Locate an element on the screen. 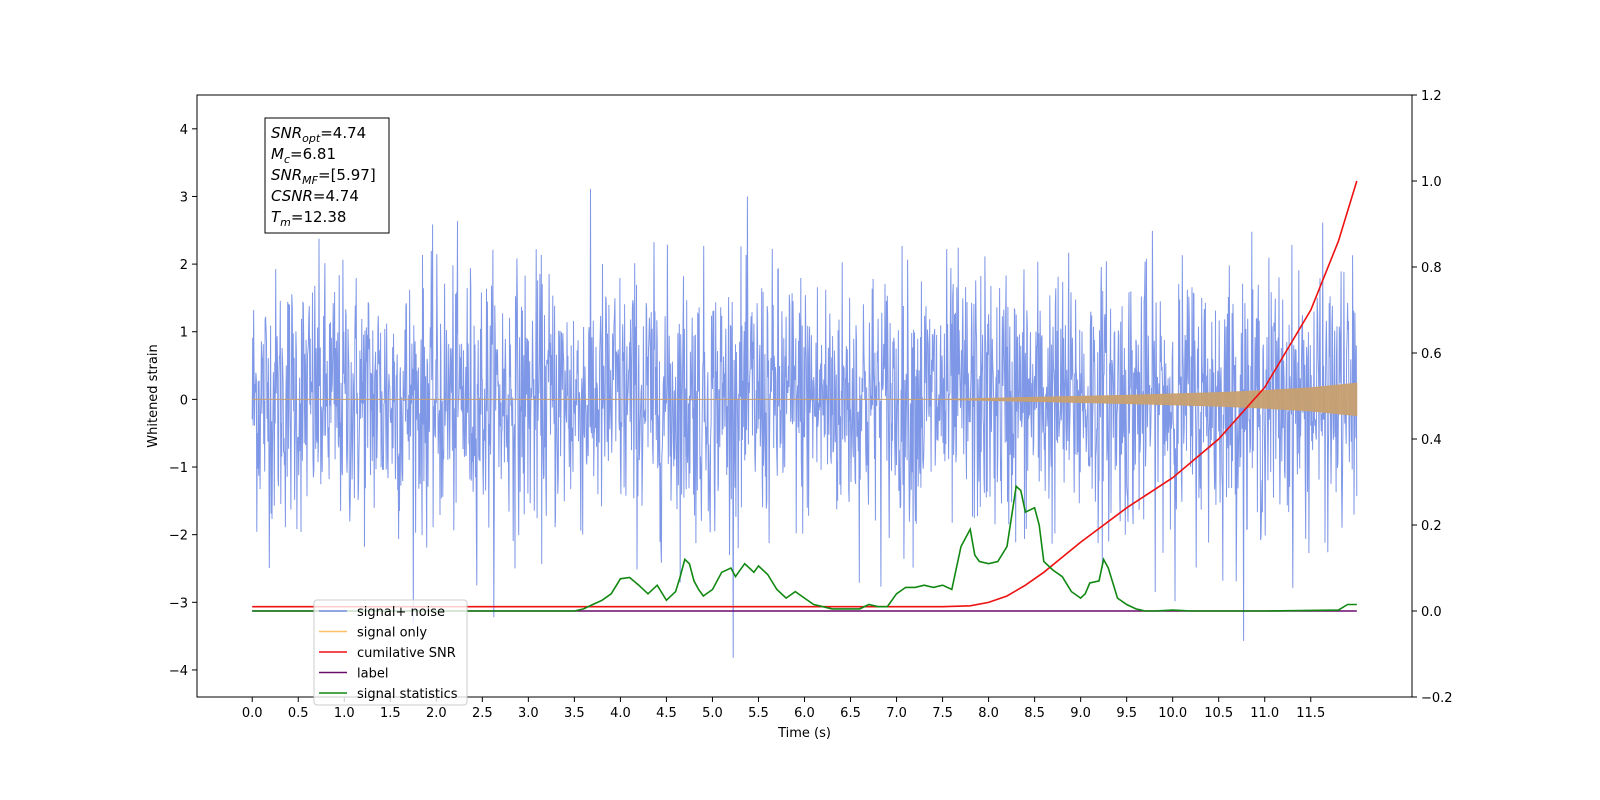 The width and height of the screenshot is (1600, 800). x-tick-label: 11.0 is located at coordinates (1264, 713).